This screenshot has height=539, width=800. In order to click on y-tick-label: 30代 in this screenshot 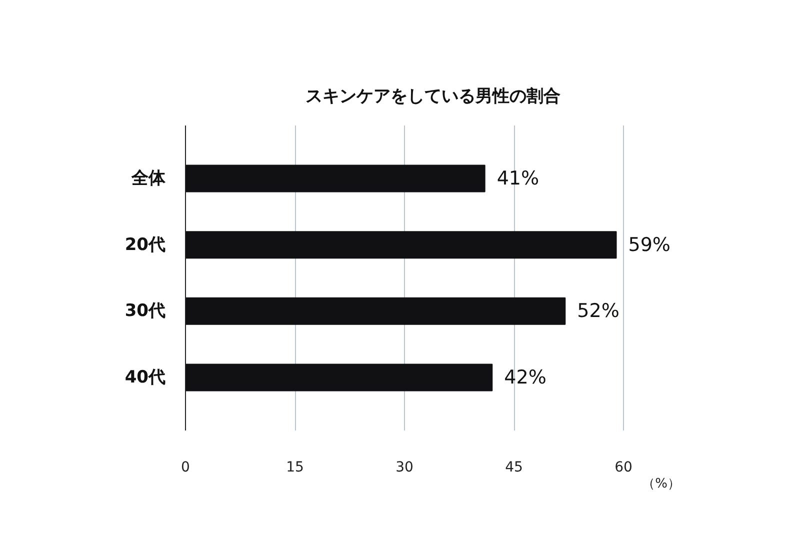, I will do `click(145, 311)`.